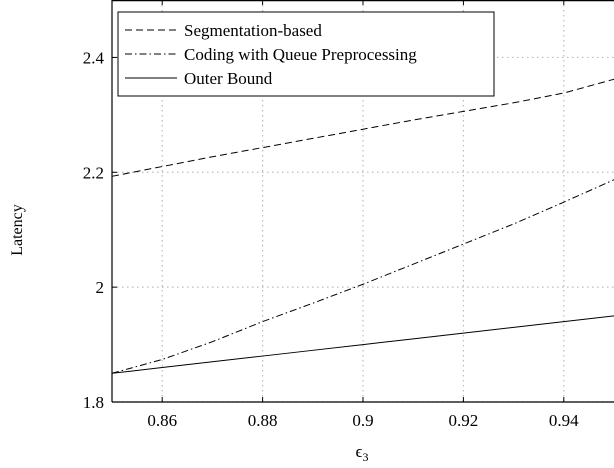  I want to click on x-tick-label-4: 0.94, so click(564, 420).